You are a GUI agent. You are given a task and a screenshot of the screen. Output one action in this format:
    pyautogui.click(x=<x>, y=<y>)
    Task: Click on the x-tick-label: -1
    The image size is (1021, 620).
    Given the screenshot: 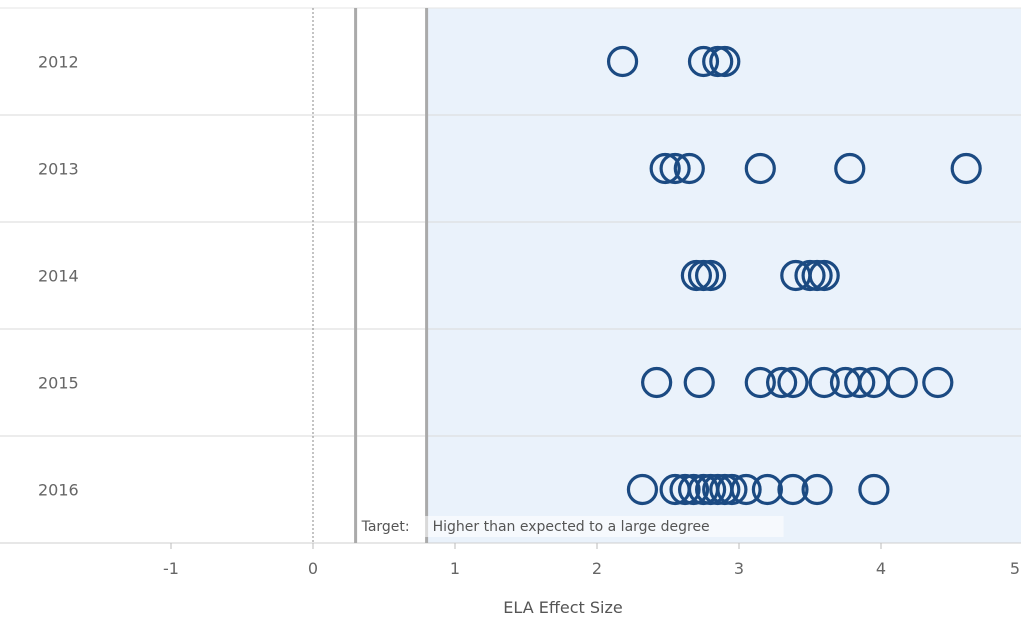 What is the action you would take?
    pyautogui.click(x=171, y=568)
    